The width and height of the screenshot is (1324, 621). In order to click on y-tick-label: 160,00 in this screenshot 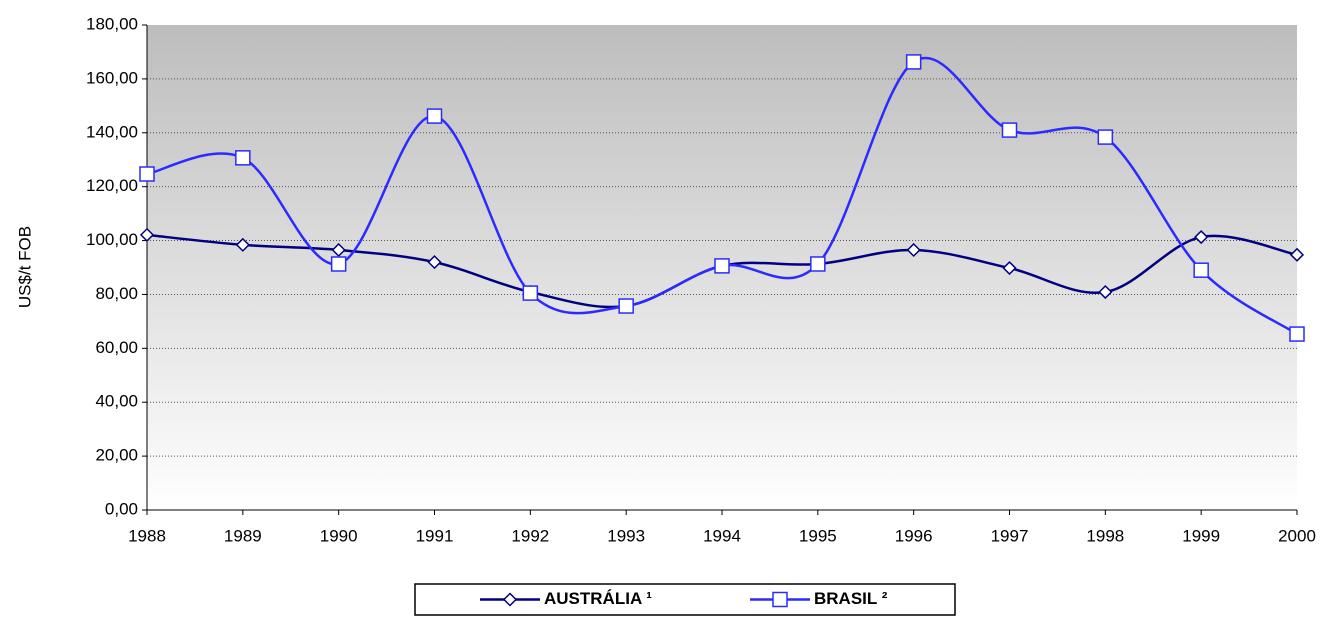, I will do `click(112, 77)`.